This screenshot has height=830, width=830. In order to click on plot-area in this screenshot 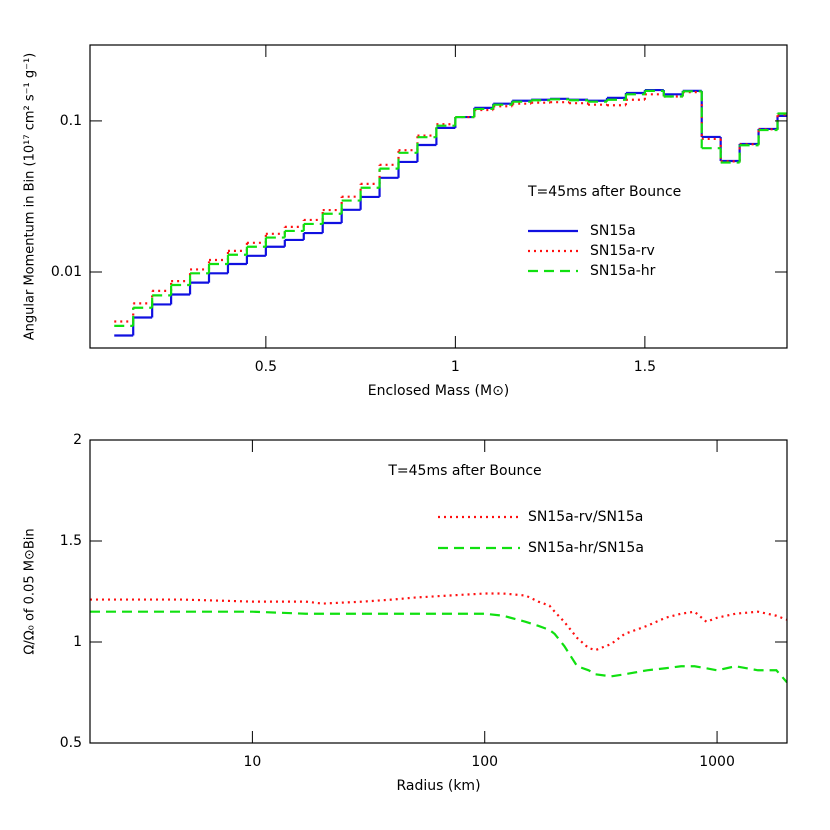, I will do `click(438, 638)`.